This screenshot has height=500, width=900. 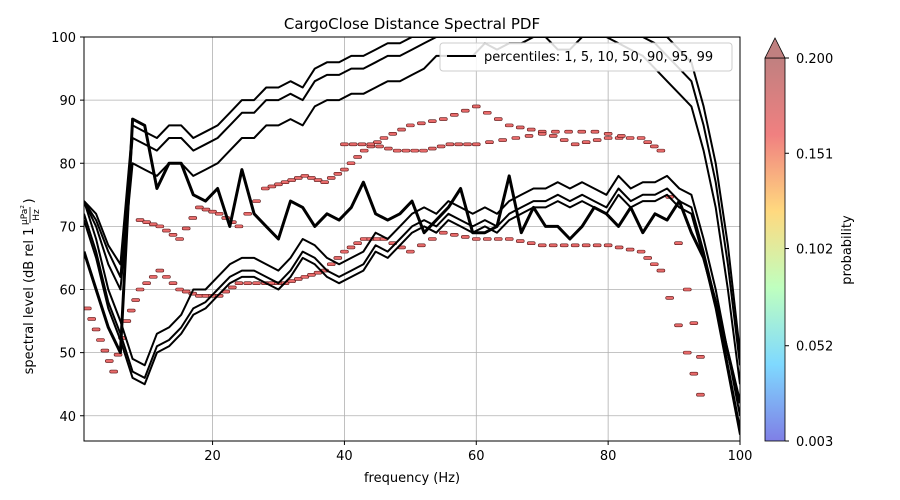 What do you see at coordinates (212, 456) in the screenshot?
I see `x-tick-label: 20` at bounding box center [212, 456].